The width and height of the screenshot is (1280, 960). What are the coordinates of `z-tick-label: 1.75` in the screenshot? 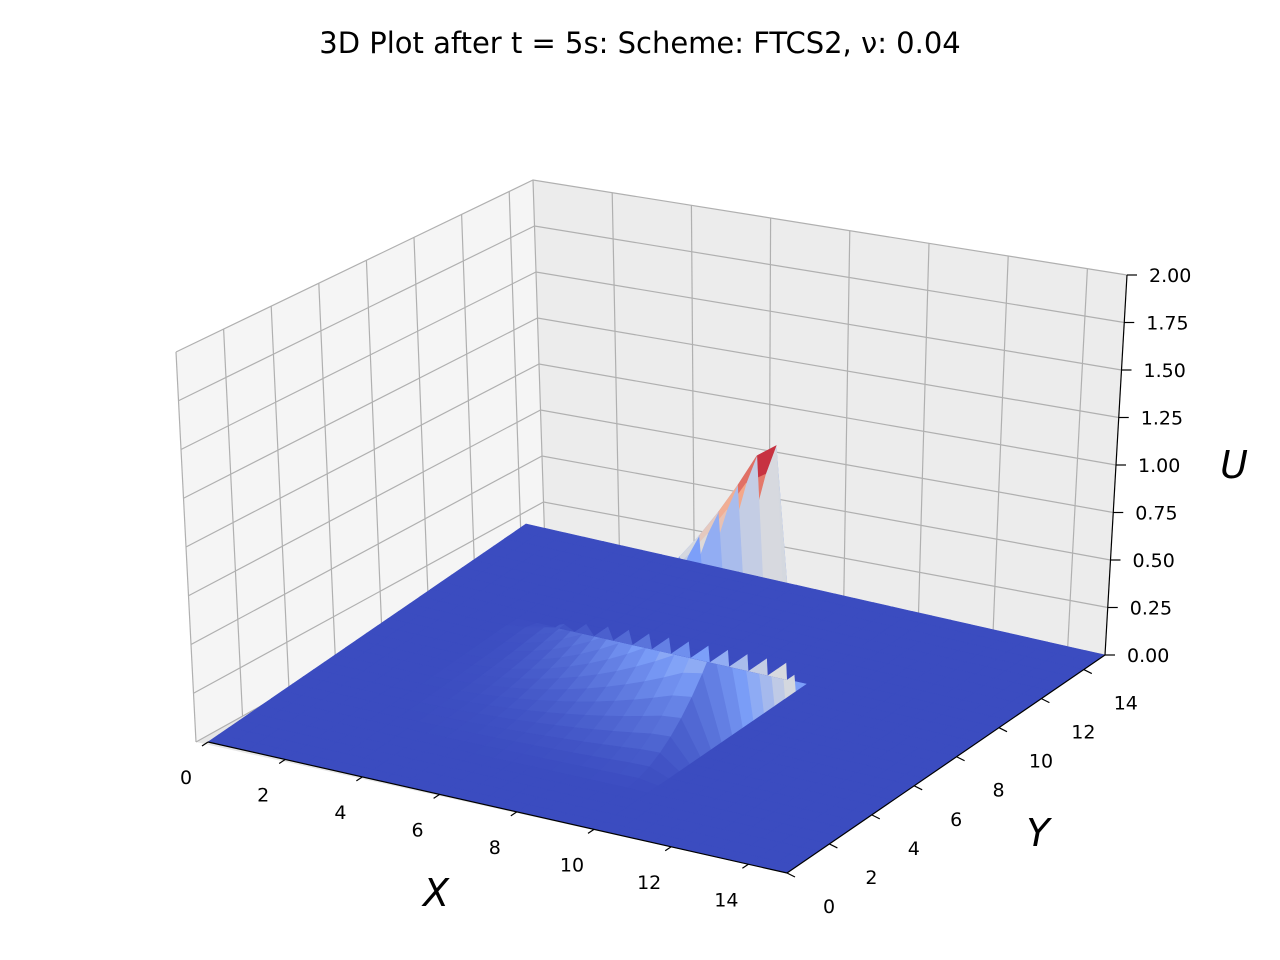 It's located at (1167, 324).